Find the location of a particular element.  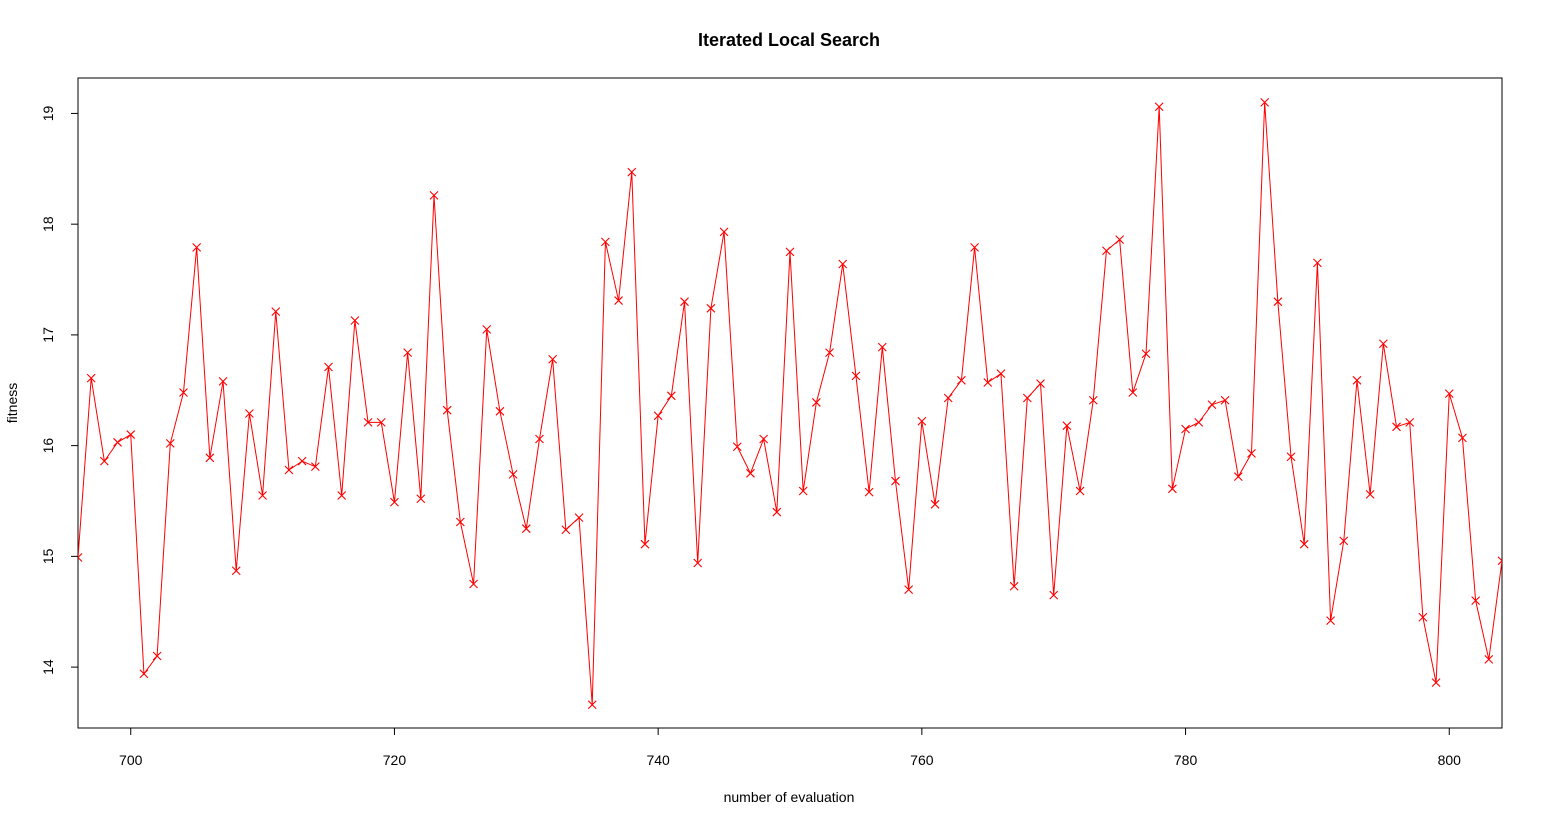

x-axis-label: number of evaluation is located at coordinates (789, 797).